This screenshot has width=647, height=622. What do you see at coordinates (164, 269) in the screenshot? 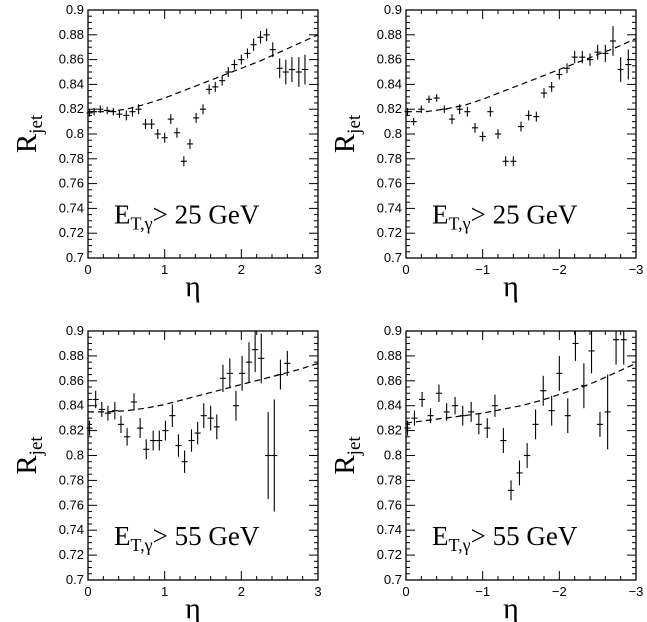
I see `x-tick-label: 1` at bounding box center [164, 269].